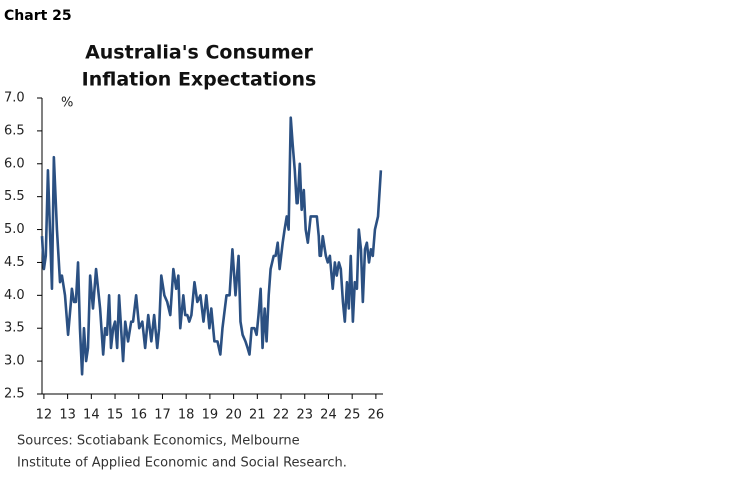 The image size is (749, 482). Describe the element at coordinates (14, 98) in the screenshot. I see `y-tick-label: 7.0` at that location.